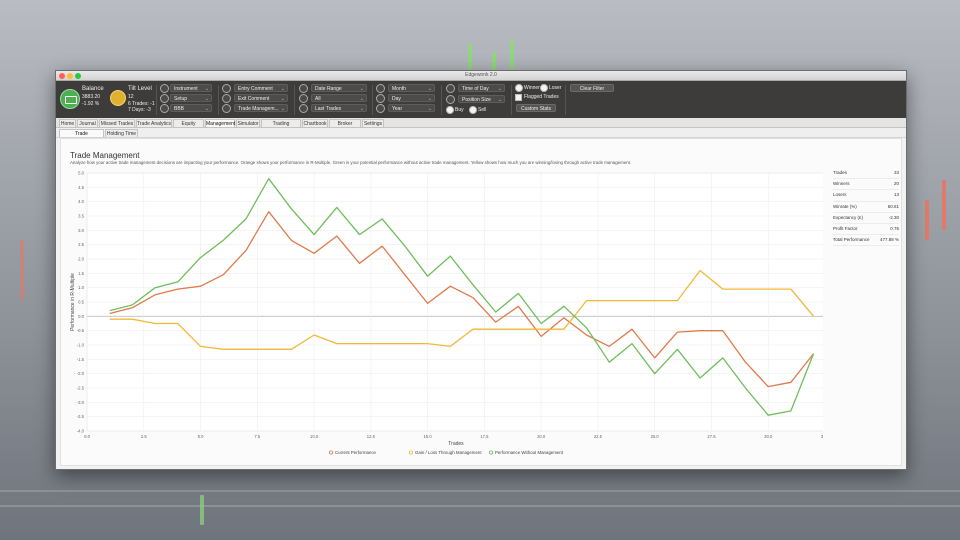 The width and height of the screenshot is (960, 540). I want to click on tilt-icon, so click(118, 98).